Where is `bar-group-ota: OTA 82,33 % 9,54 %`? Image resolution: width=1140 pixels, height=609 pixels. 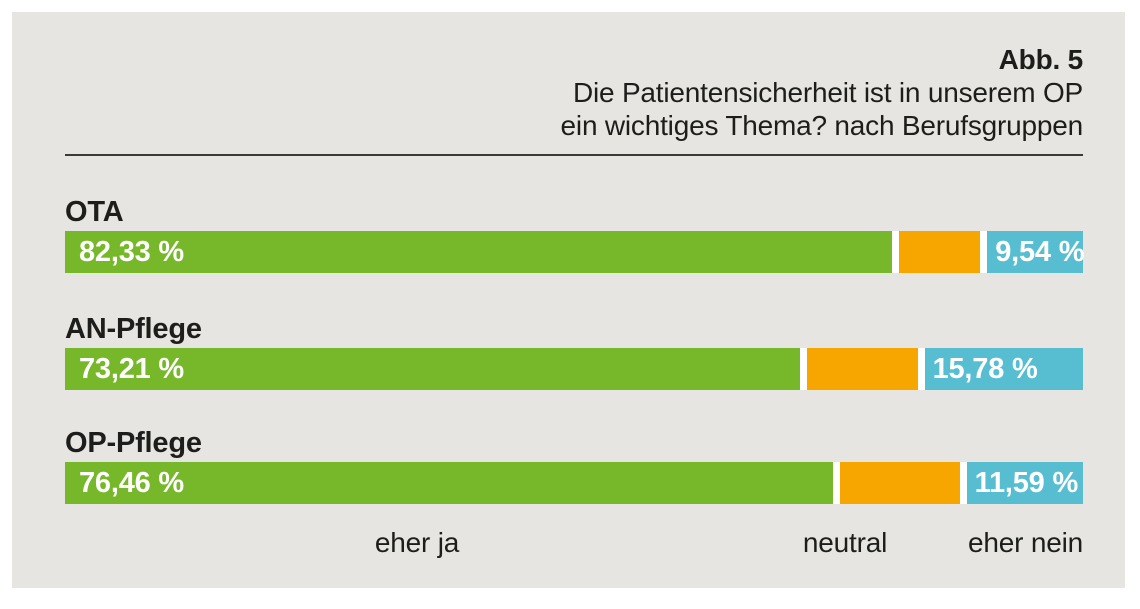 bar-group-ota: OTA 82,33 % 9,54 % is located at coordinates (575, 234).